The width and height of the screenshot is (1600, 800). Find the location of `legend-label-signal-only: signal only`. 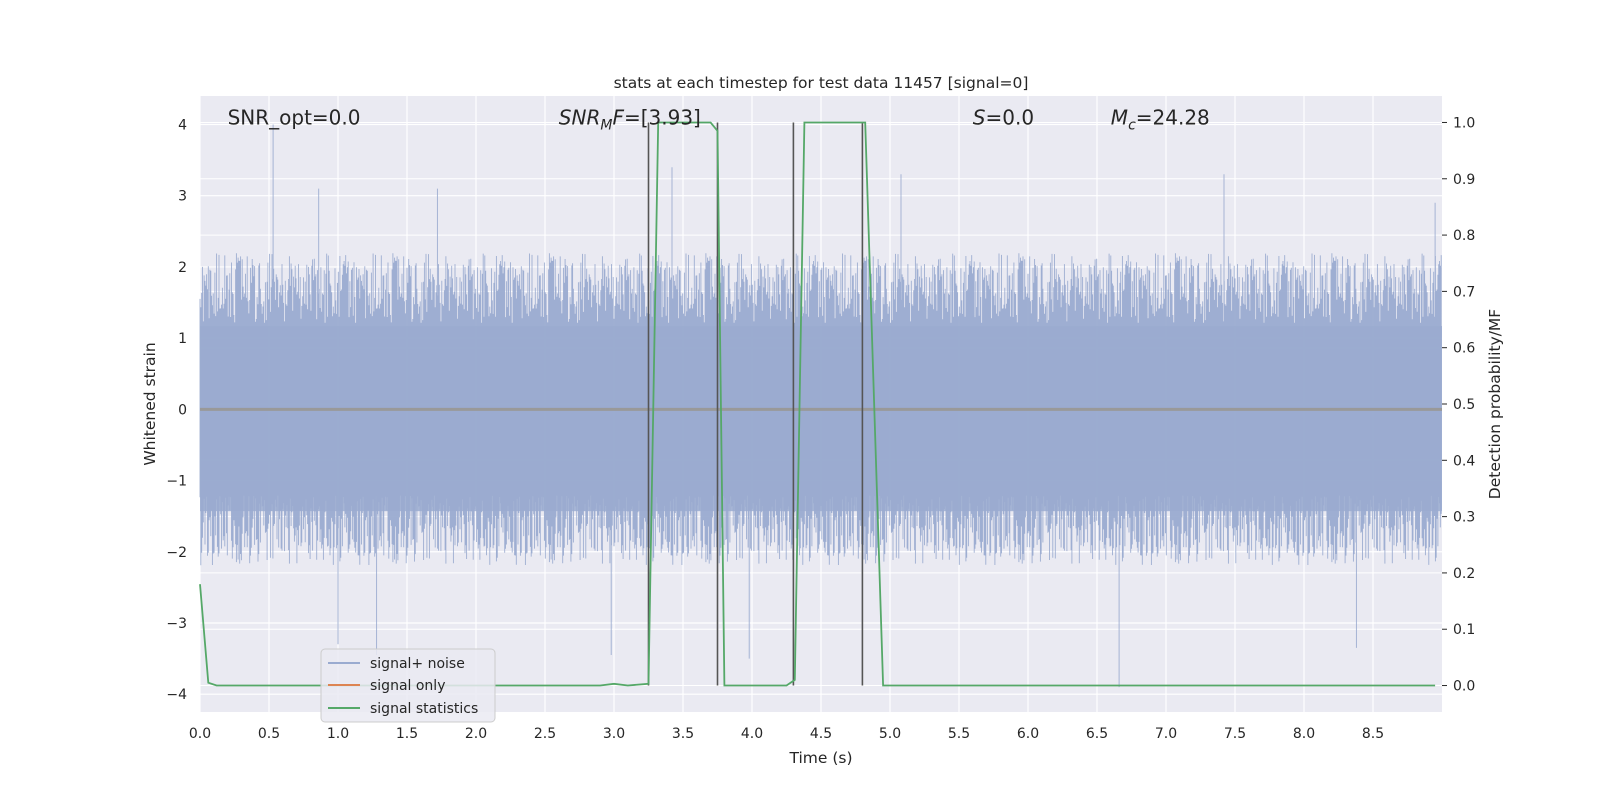

legend-label-signal-only: signal only is located at coordinates (407, 686).